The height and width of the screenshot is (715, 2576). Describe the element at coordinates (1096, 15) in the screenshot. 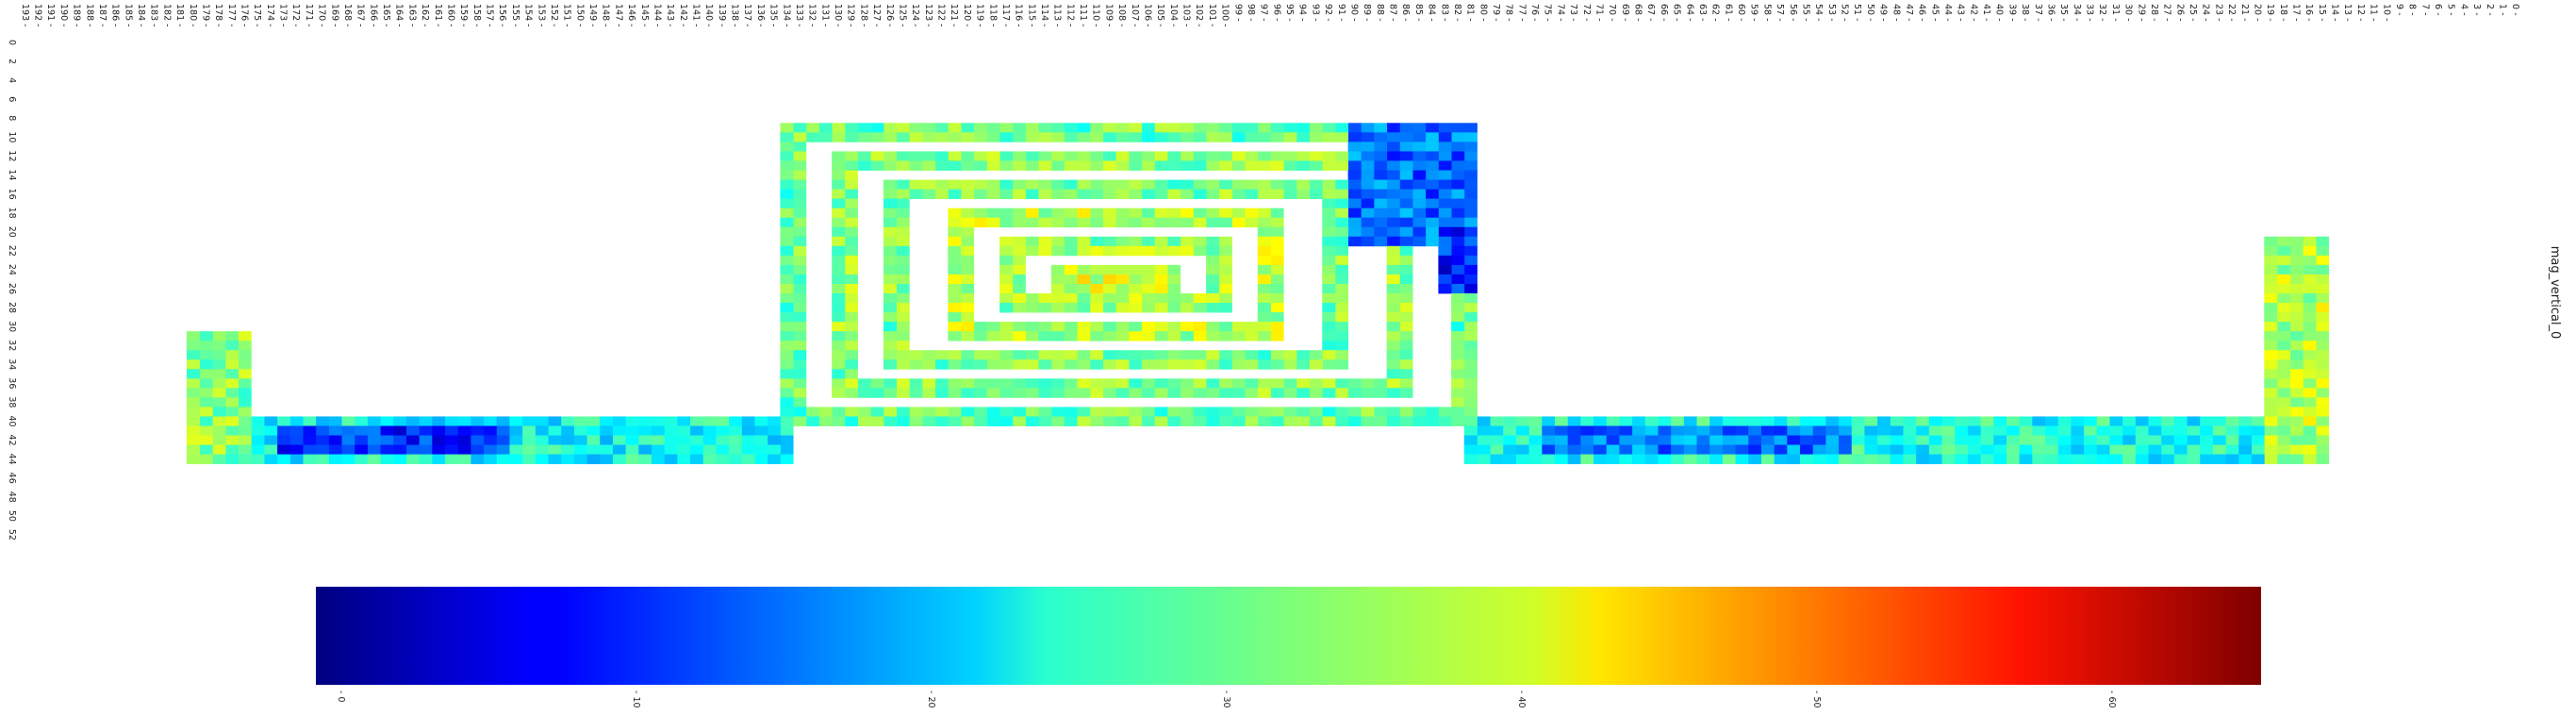

I see `row-tick-label: 110 -` at that location.